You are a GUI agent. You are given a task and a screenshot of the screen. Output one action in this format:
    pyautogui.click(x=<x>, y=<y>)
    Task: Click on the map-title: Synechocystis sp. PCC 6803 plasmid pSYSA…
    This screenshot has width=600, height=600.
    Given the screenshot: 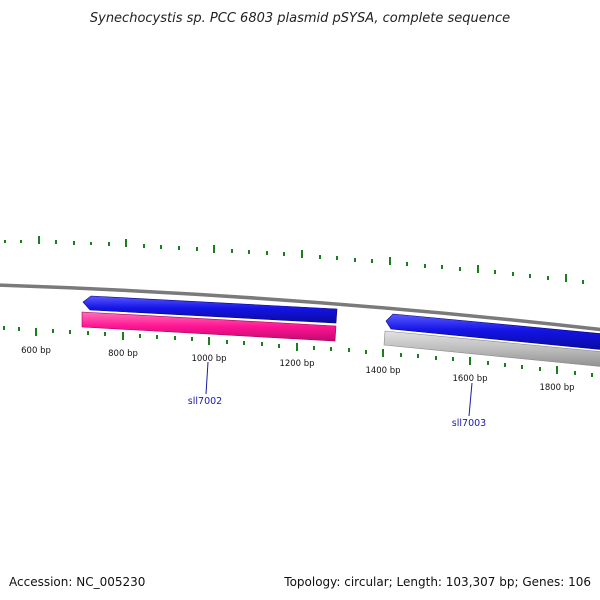 What is the action you would take?
    pyautogui.click(x=300, y=18)
    